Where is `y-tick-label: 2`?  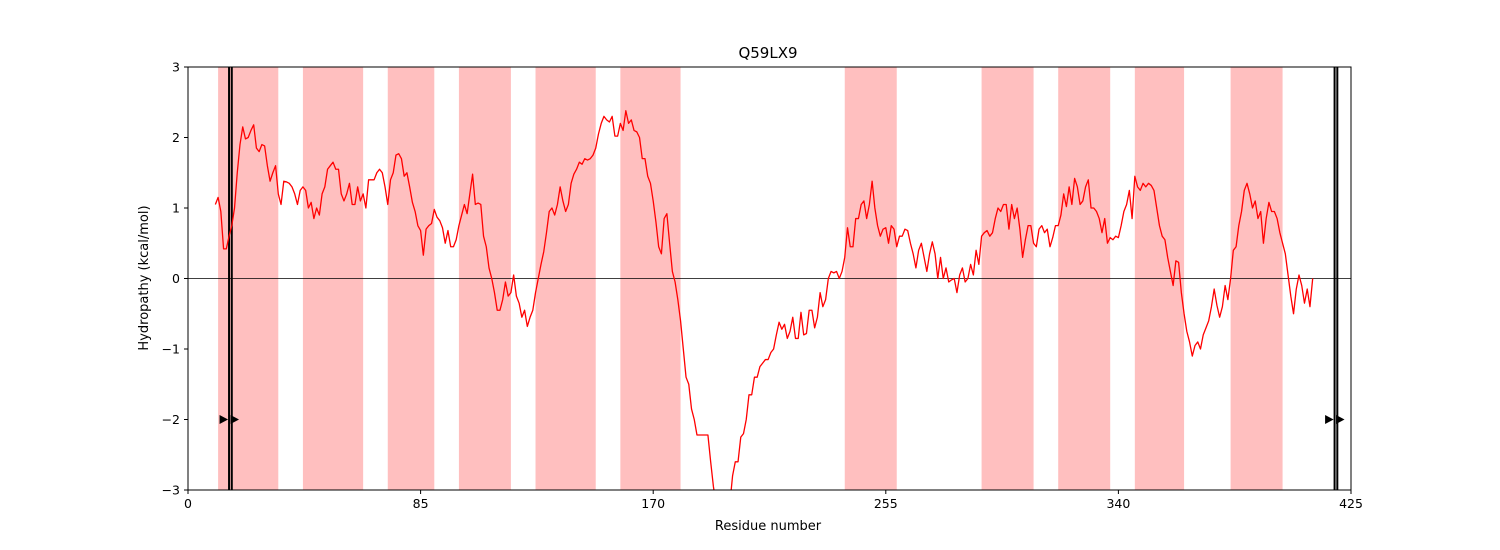
y-tick-label: 2 is located at coordinates (176, 137).